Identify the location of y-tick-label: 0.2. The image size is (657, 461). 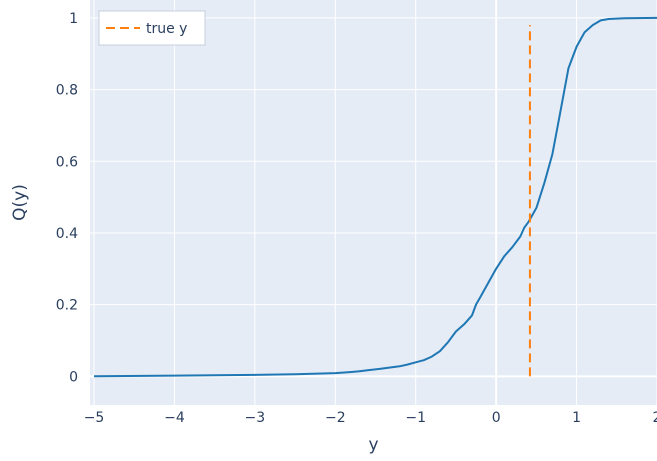
(67, 306).